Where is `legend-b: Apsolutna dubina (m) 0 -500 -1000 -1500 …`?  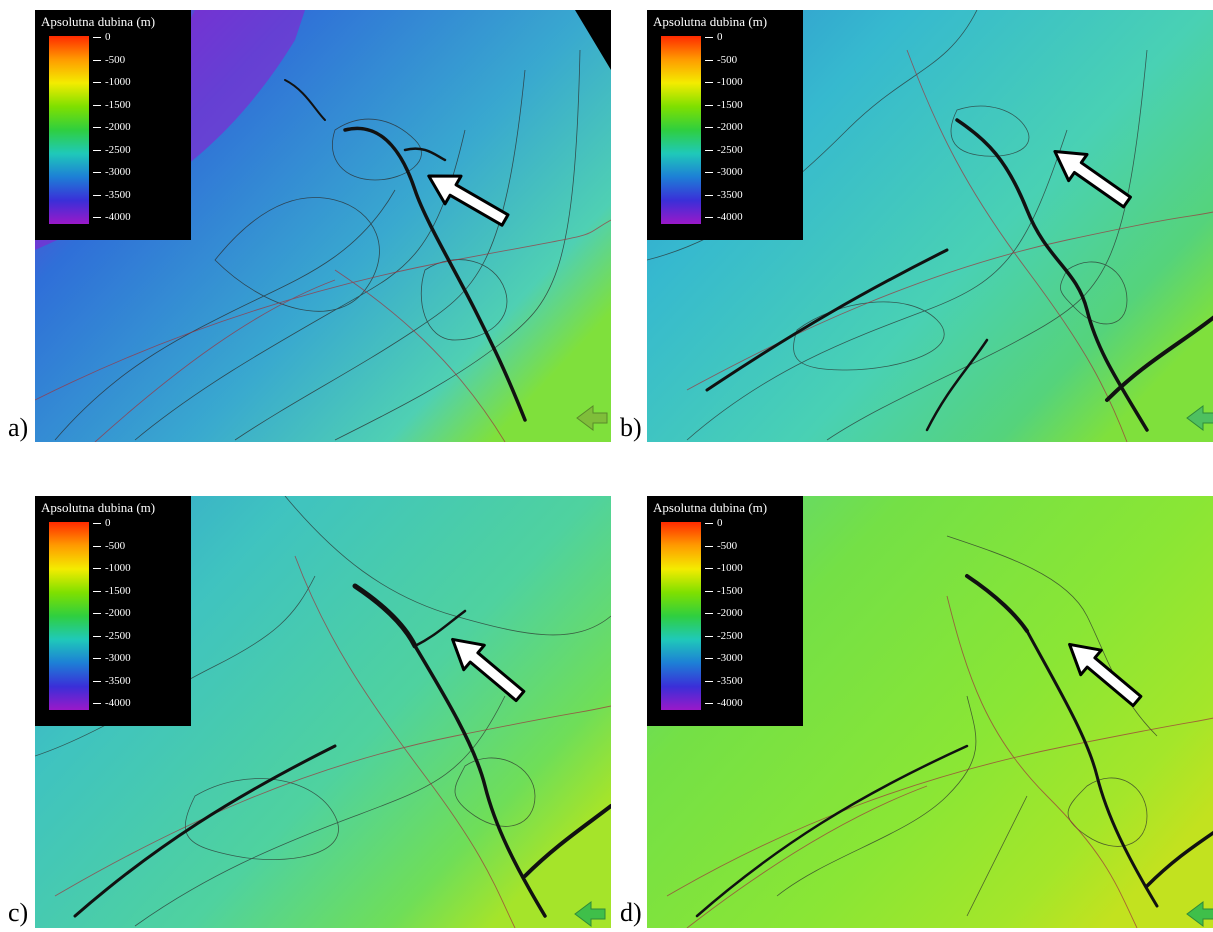
legend-b: Apsolutna dubina (m) 0 -500 -1000 -1500 … is located at coordinates (725, 125).